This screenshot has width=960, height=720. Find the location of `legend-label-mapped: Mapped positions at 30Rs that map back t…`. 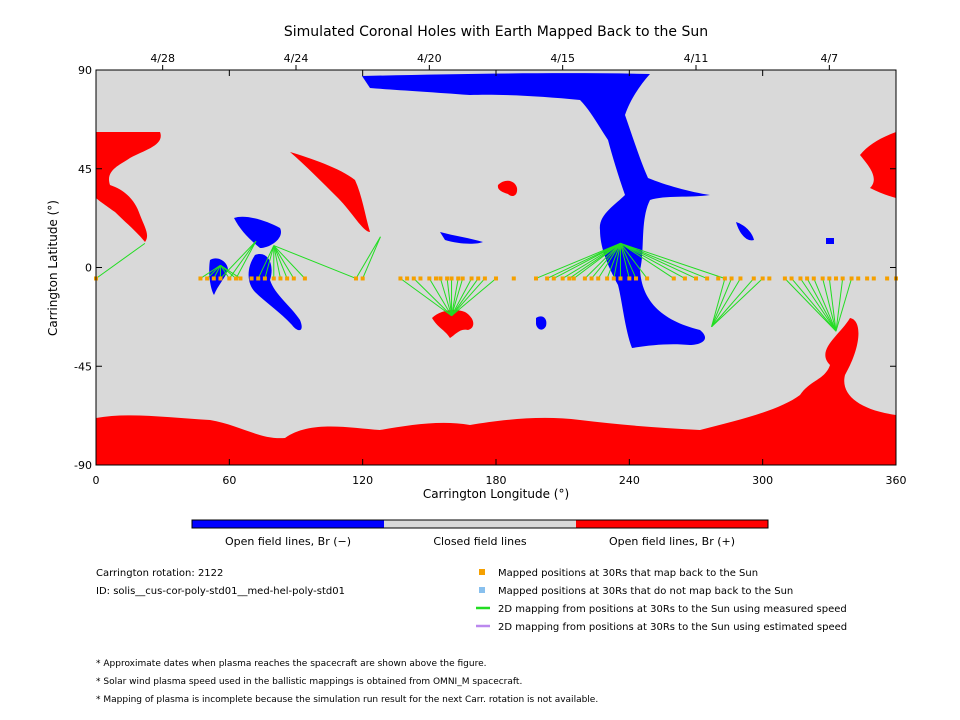

legend-label-mapped: Mapped positions at 30Rs that map back t… is located at coordinates (628, 573).